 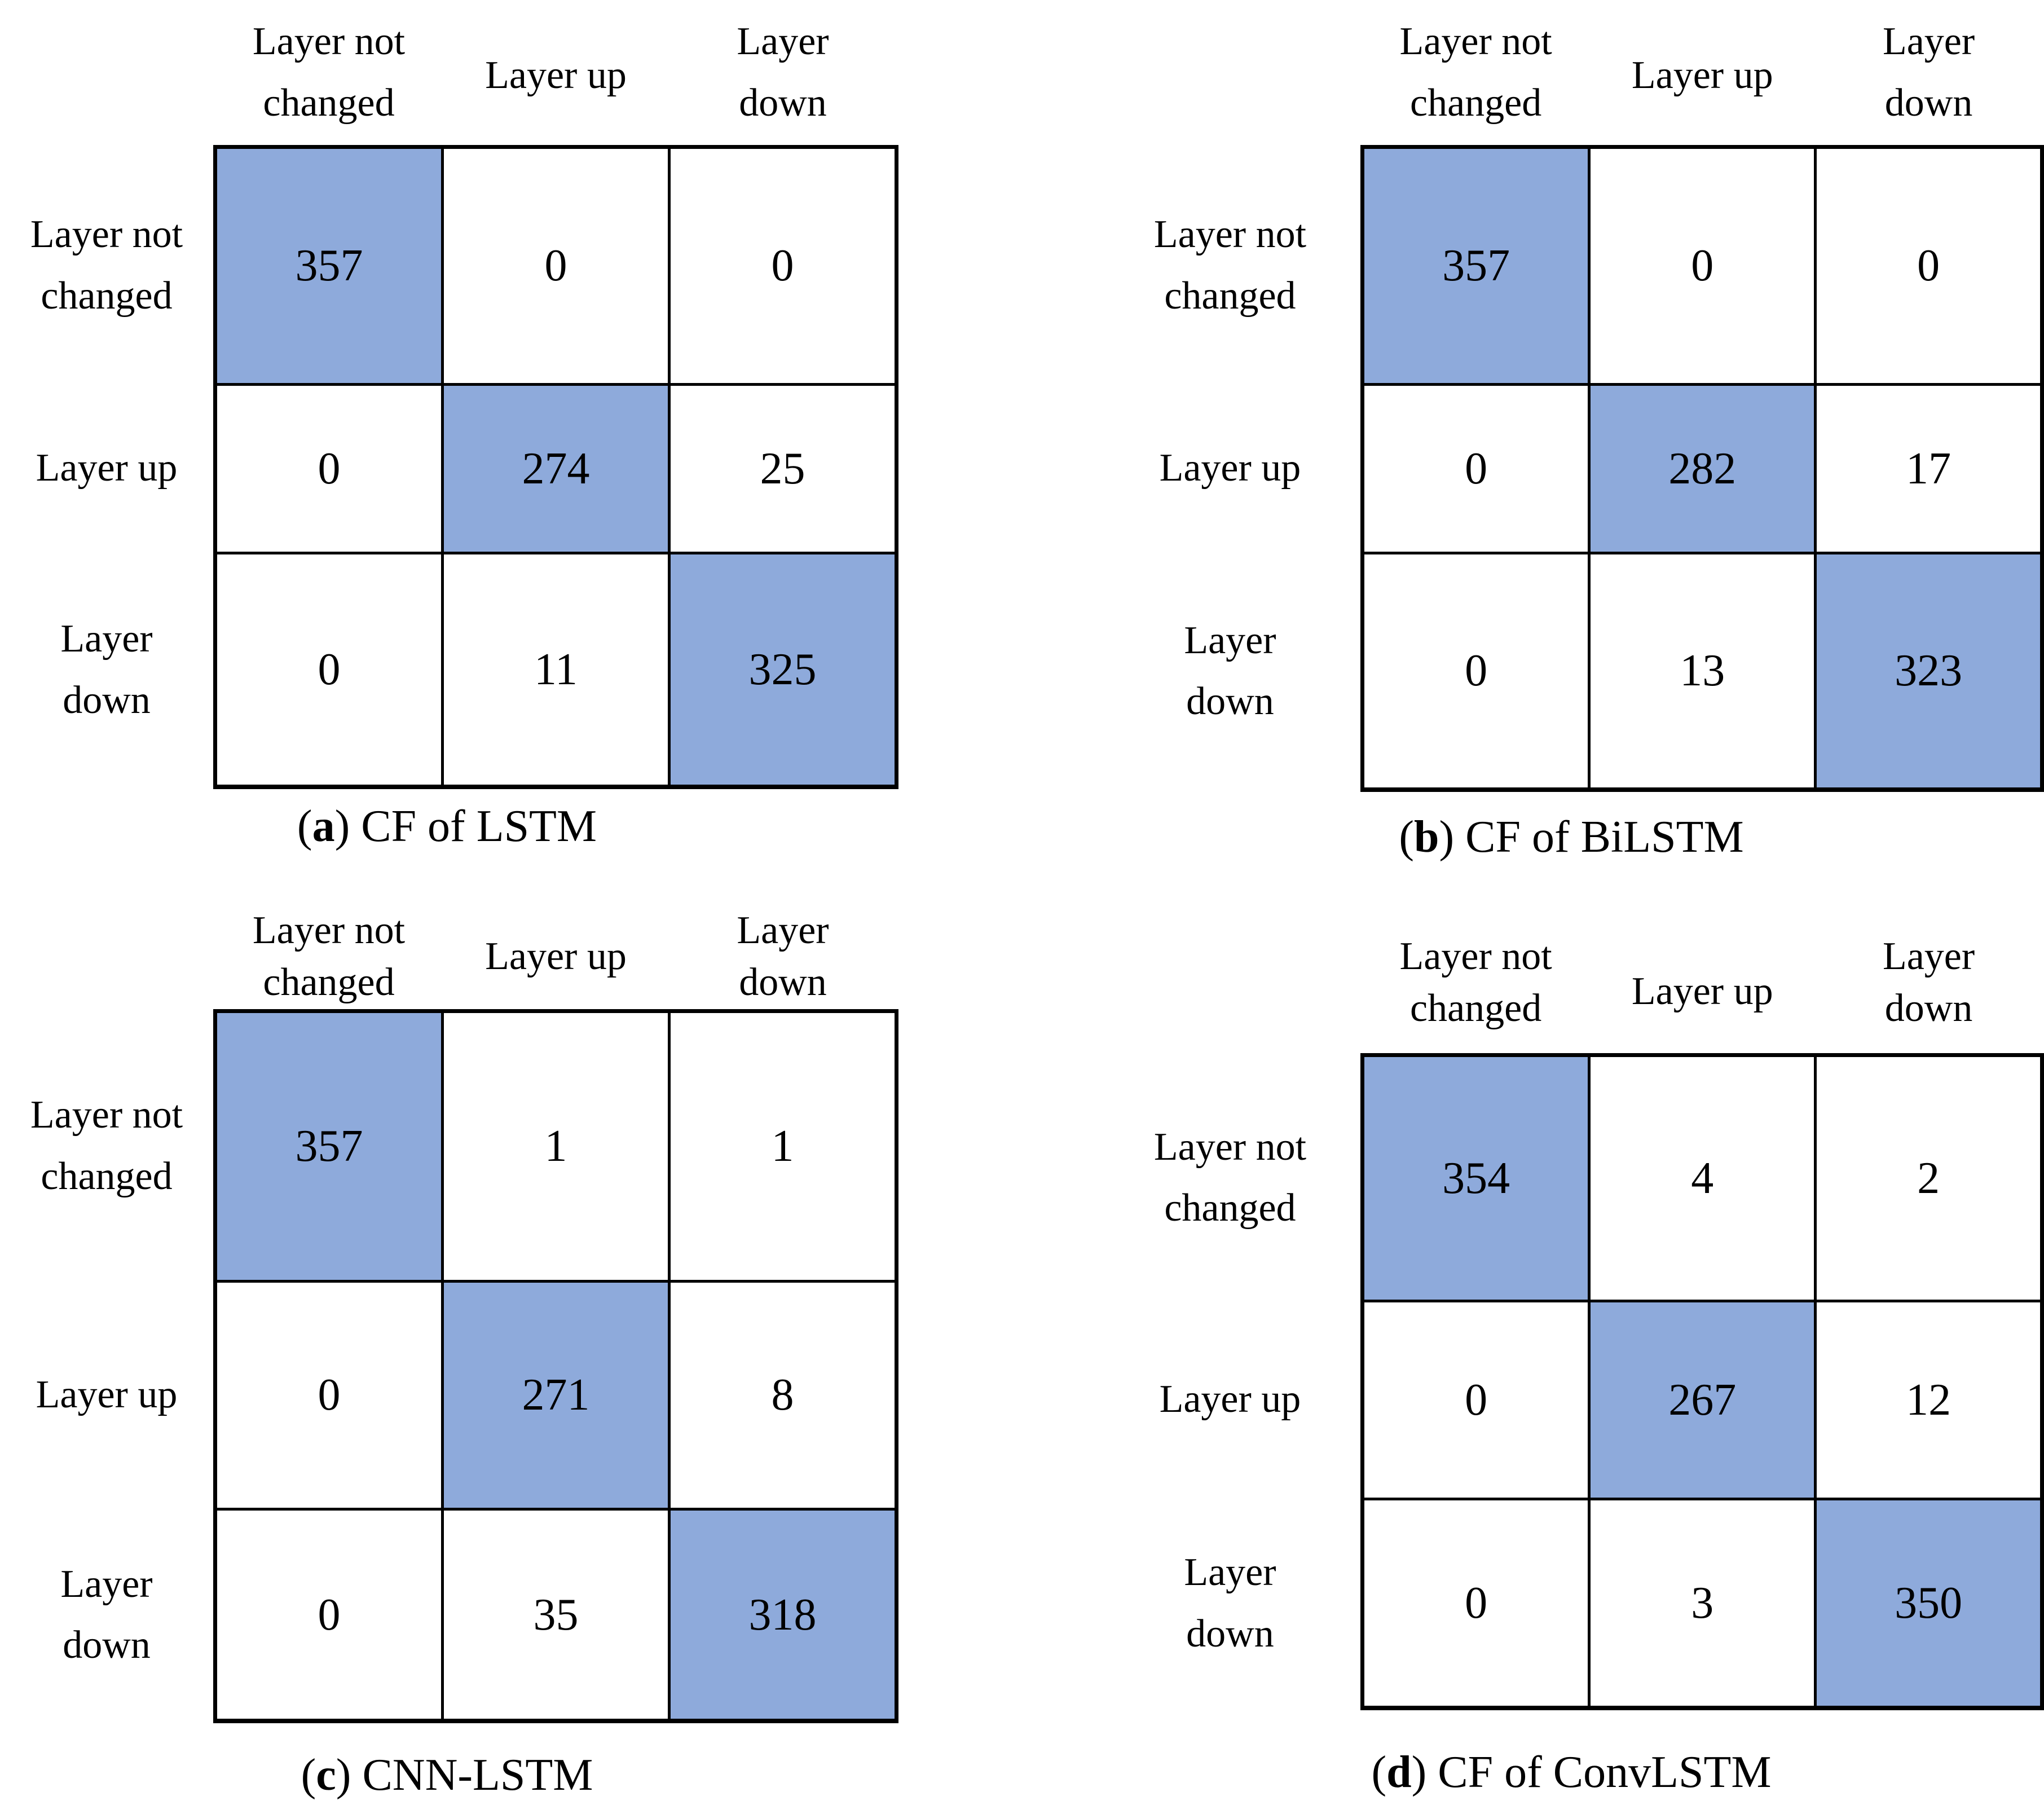 What do you see at coordinates (1702, 671) in the screenshot?
I see `matrix-cell: 13` at bounding box center [1702, 671].